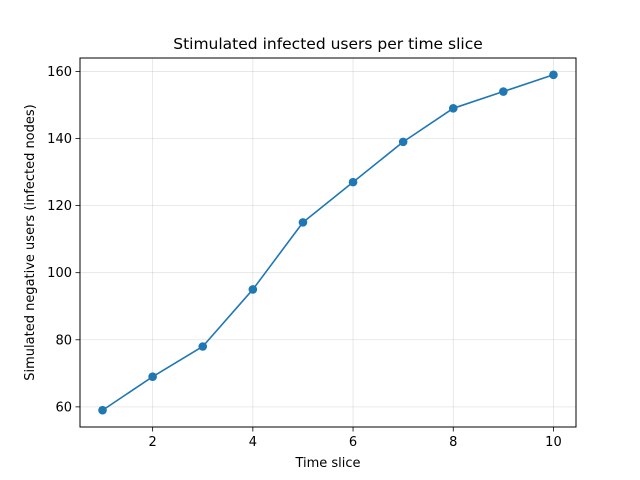 This screenshot has height=480, width=640. What do you see at coordinates (353, 442) in the screenshot?
I see `x-tick-label: 6` at bounding box center [353, 442].